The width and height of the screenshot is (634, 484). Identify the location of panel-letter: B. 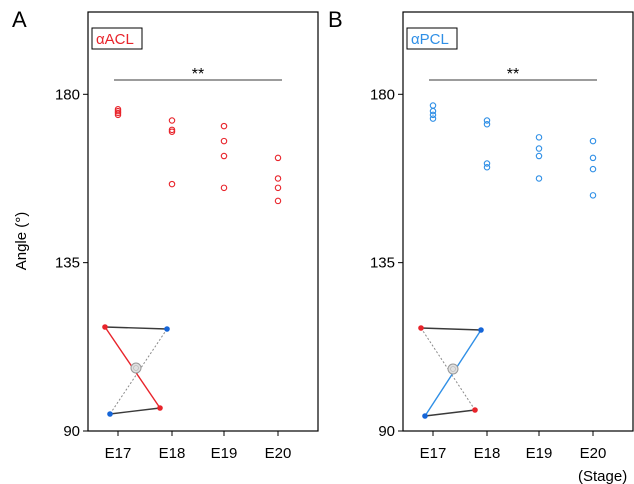
(335, 19).